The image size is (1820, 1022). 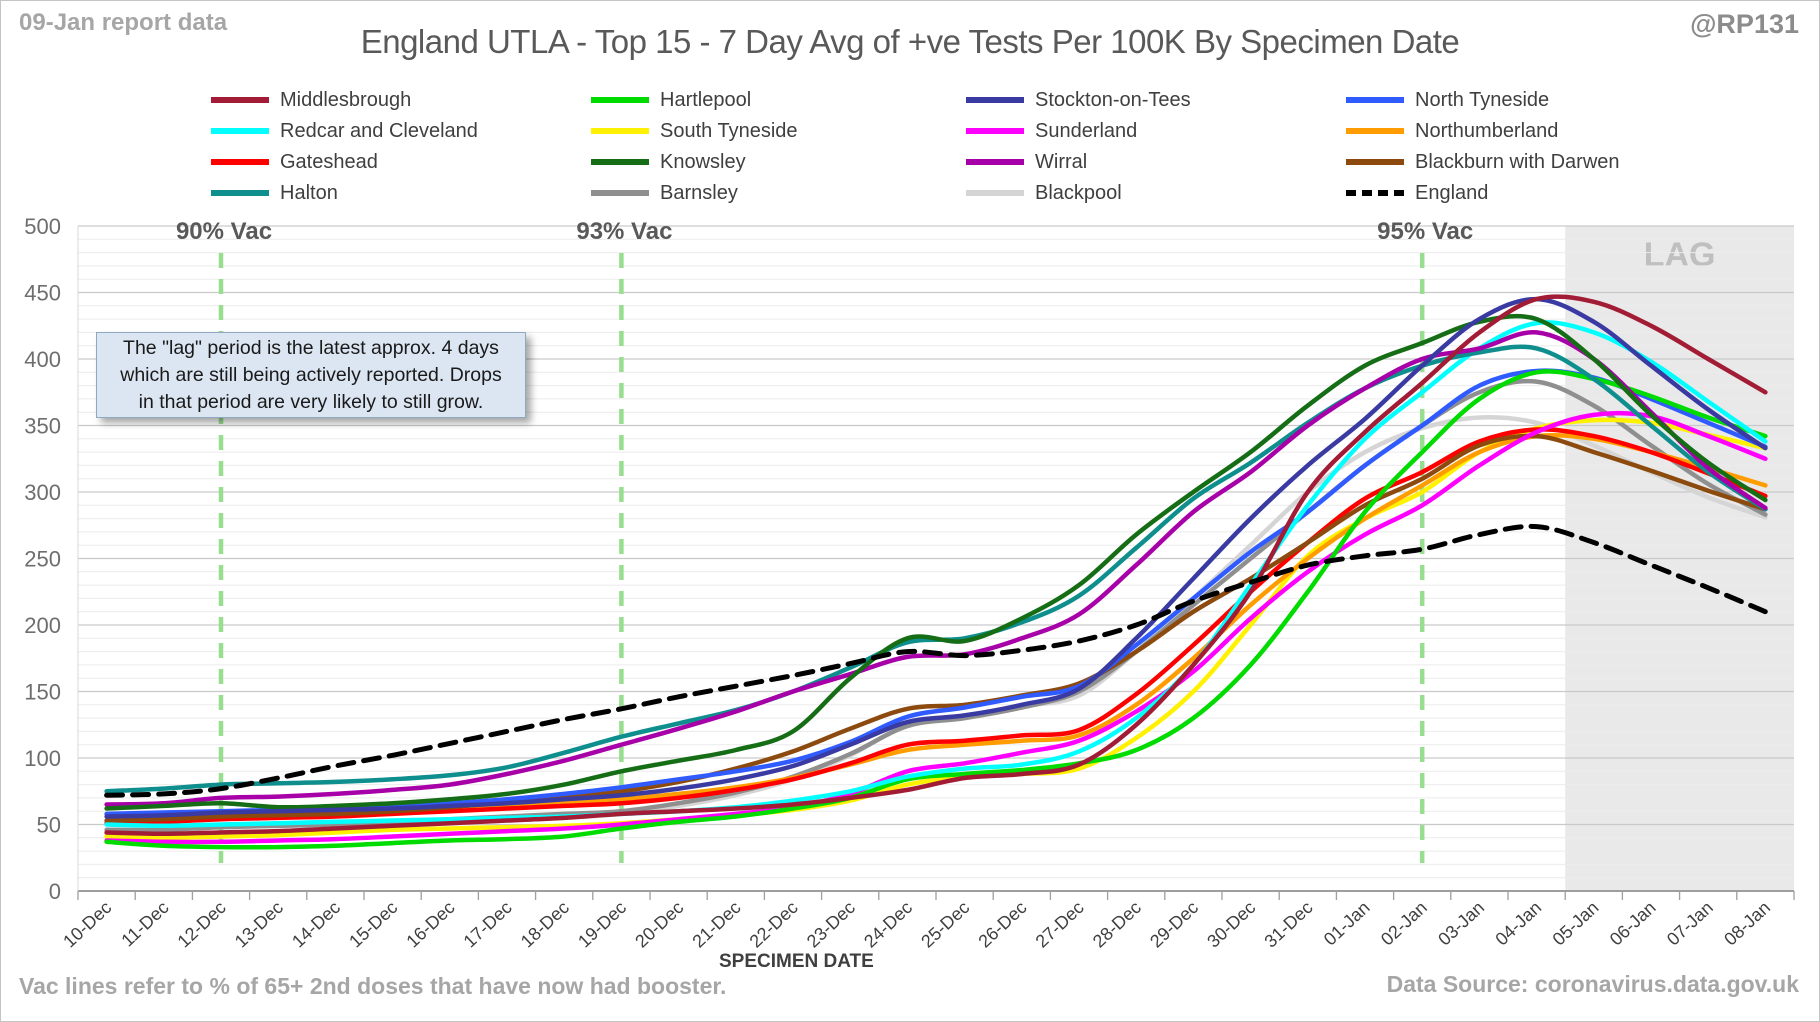 What do you see at coordinates (624, 231) in the screenshot?
I see `vac-line-label: 93% Vac` at bounding box center [624, 231].